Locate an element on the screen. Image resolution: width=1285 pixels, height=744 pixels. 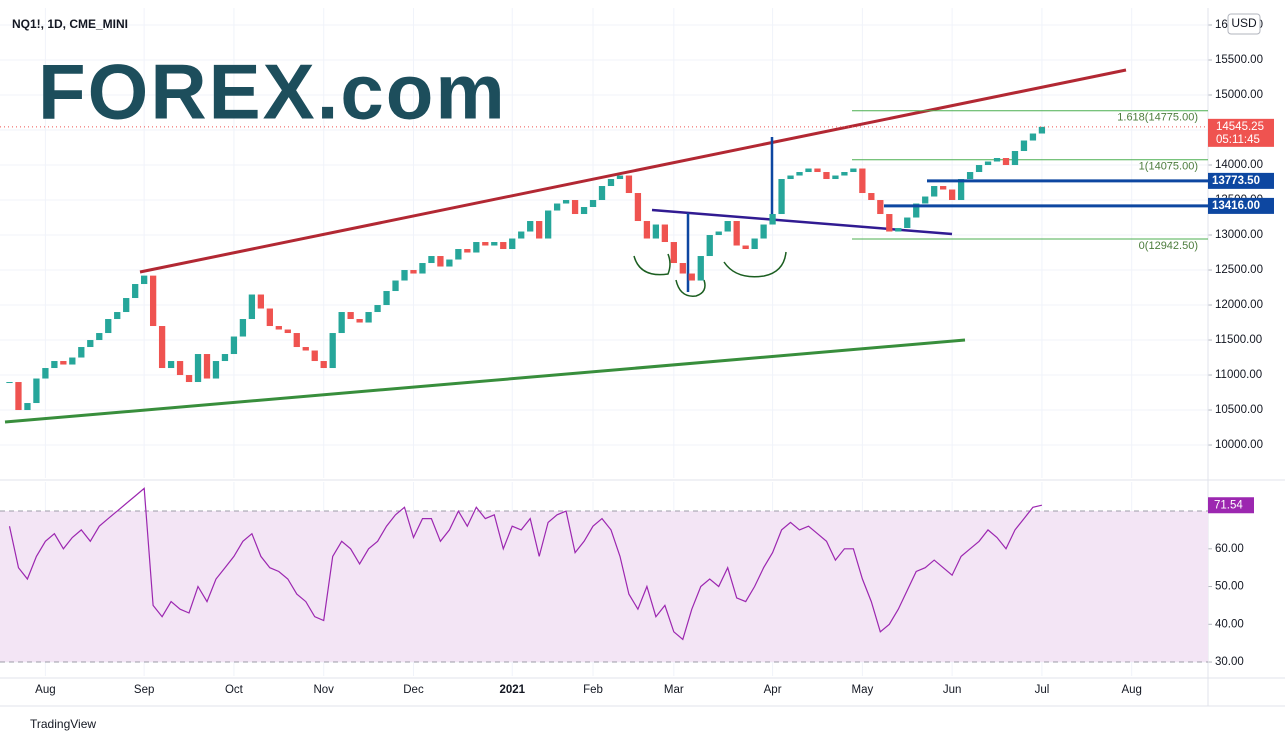
y-tick-label: 50.00 is located at coordinates (1229, 587).